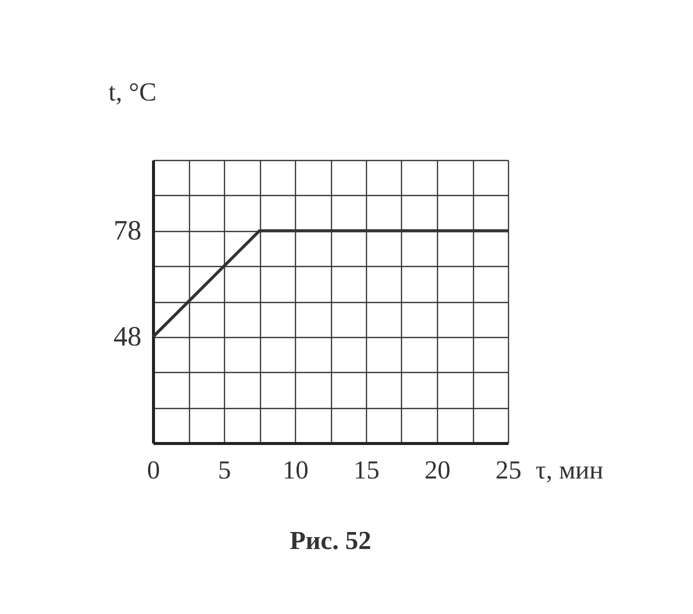  What do you see at coordinates (224, 470) in the screenshot?
I see `x-tick-label: 5` at bounding box center [224, 470].